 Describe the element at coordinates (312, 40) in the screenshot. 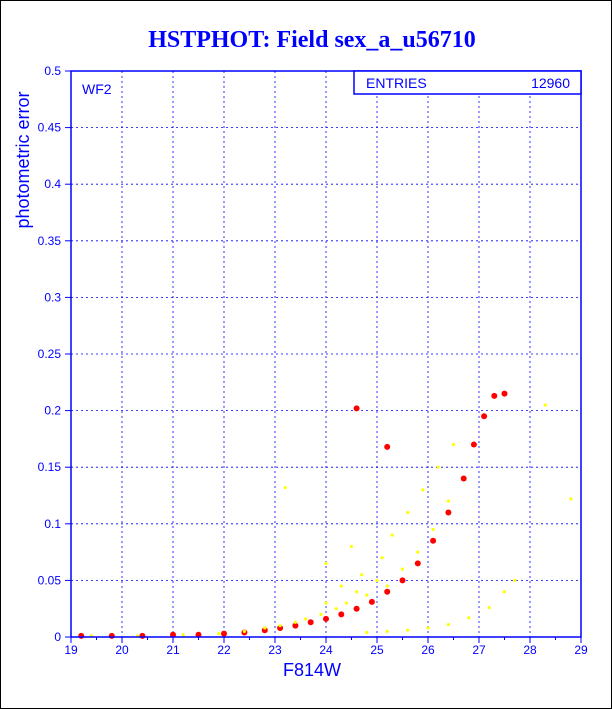

I see `chart-title: HSTPHOT: Field sex_a_u56710` at that location.